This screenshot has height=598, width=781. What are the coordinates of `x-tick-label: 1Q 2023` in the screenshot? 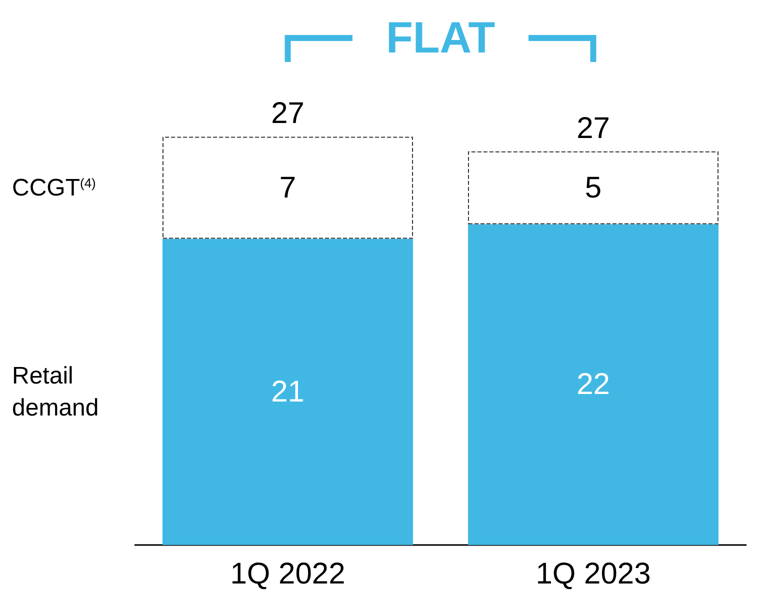 It's located at (593, 574).